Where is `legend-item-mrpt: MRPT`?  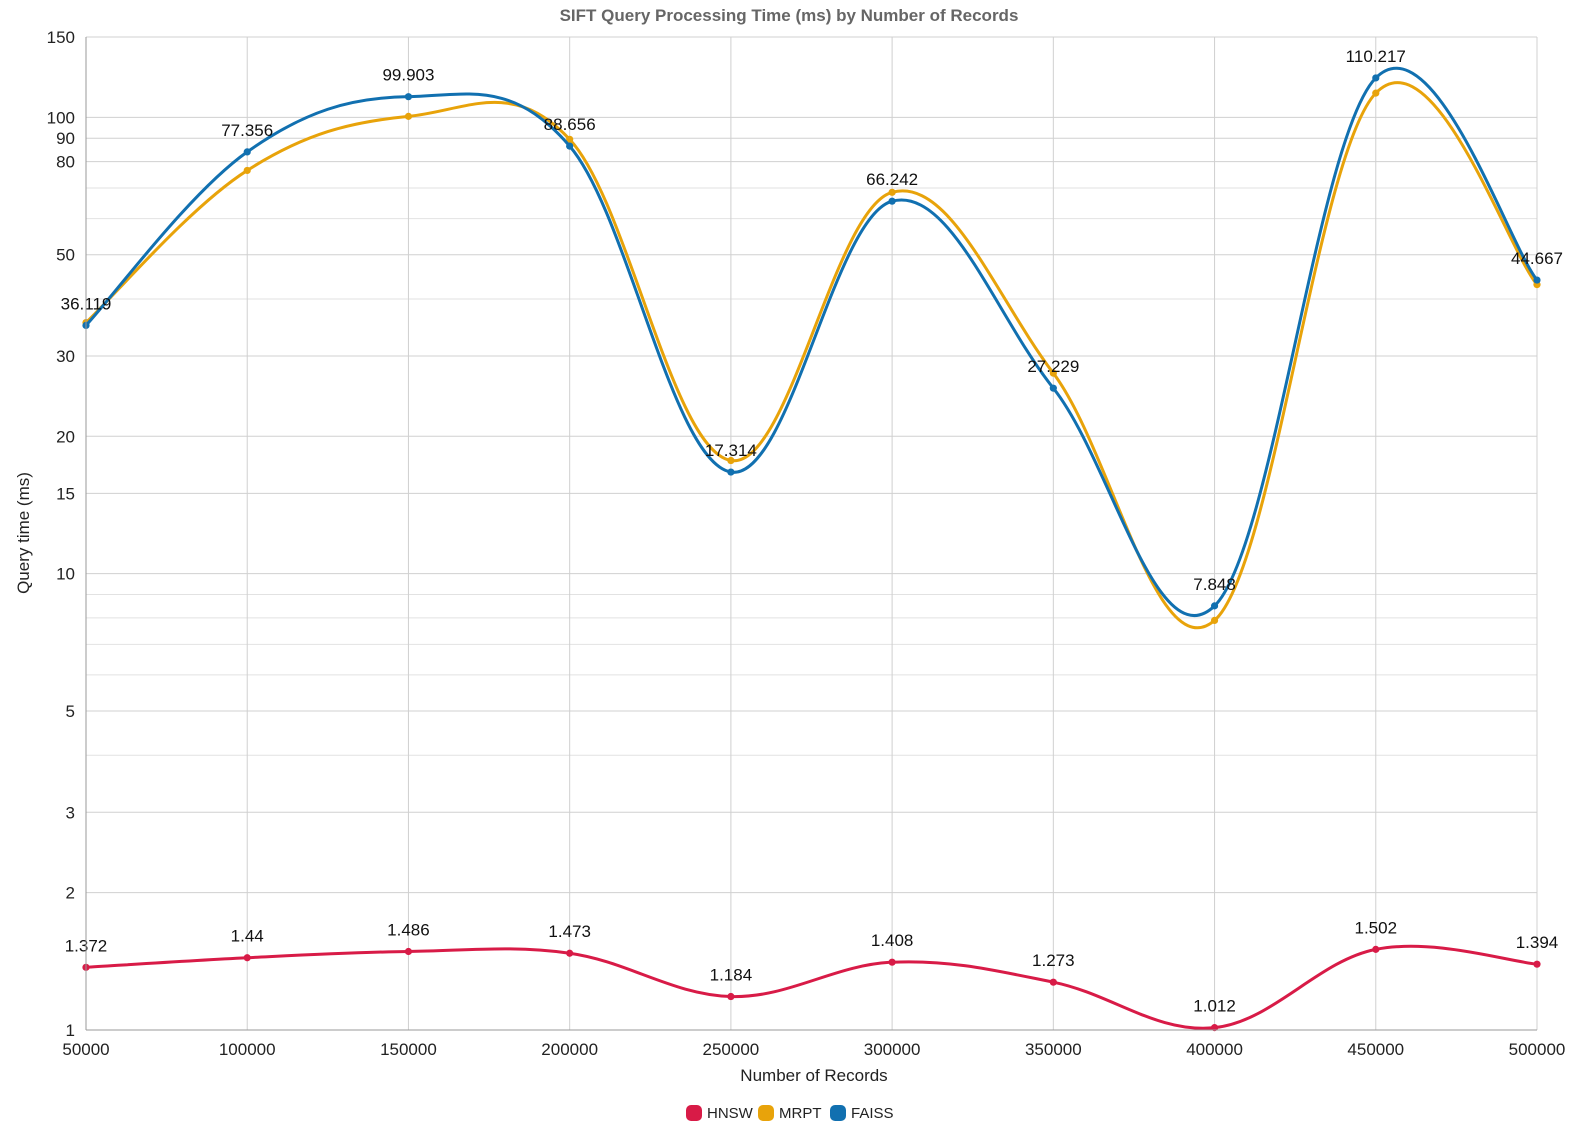 legend-item-mrpt: MRPT is located at coordinates (790, 1113).